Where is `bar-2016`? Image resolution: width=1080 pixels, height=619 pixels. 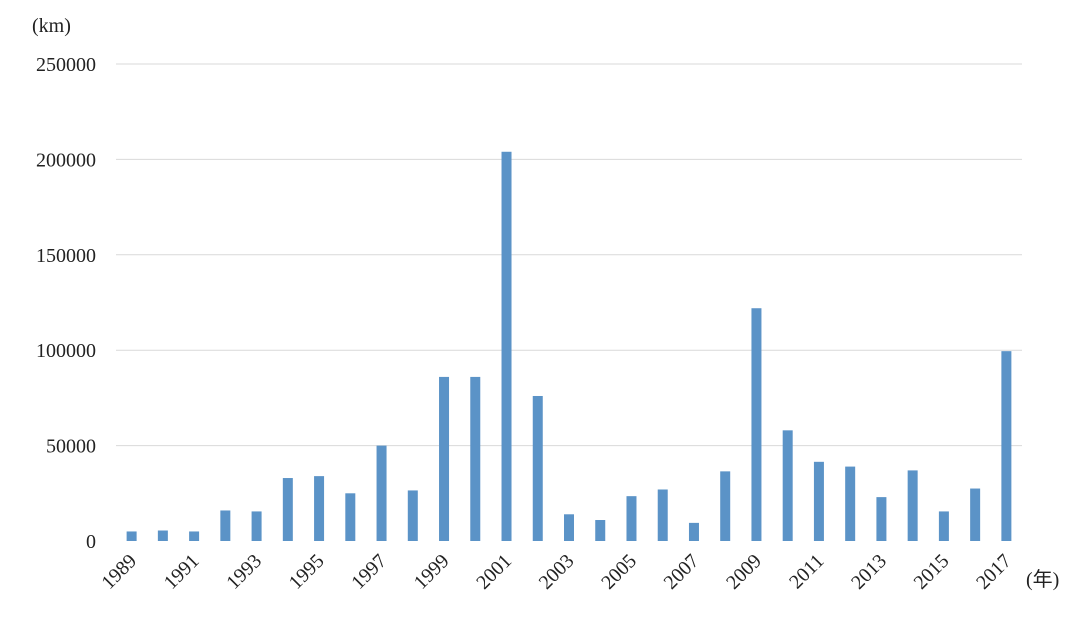
bar-2016 is located at coordinates (975, 514).